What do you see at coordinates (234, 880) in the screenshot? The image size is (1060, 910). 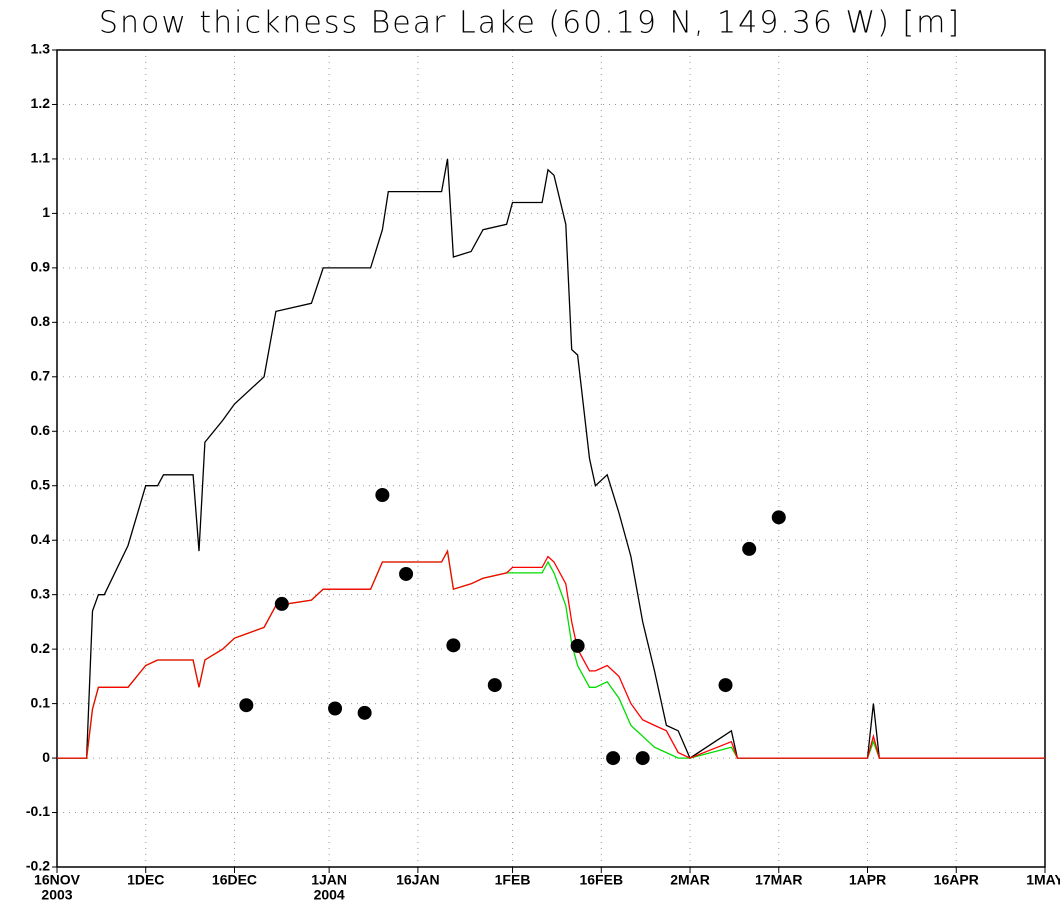 I see `x-tick-label: 16DEC` at bounding box center [234, 880].